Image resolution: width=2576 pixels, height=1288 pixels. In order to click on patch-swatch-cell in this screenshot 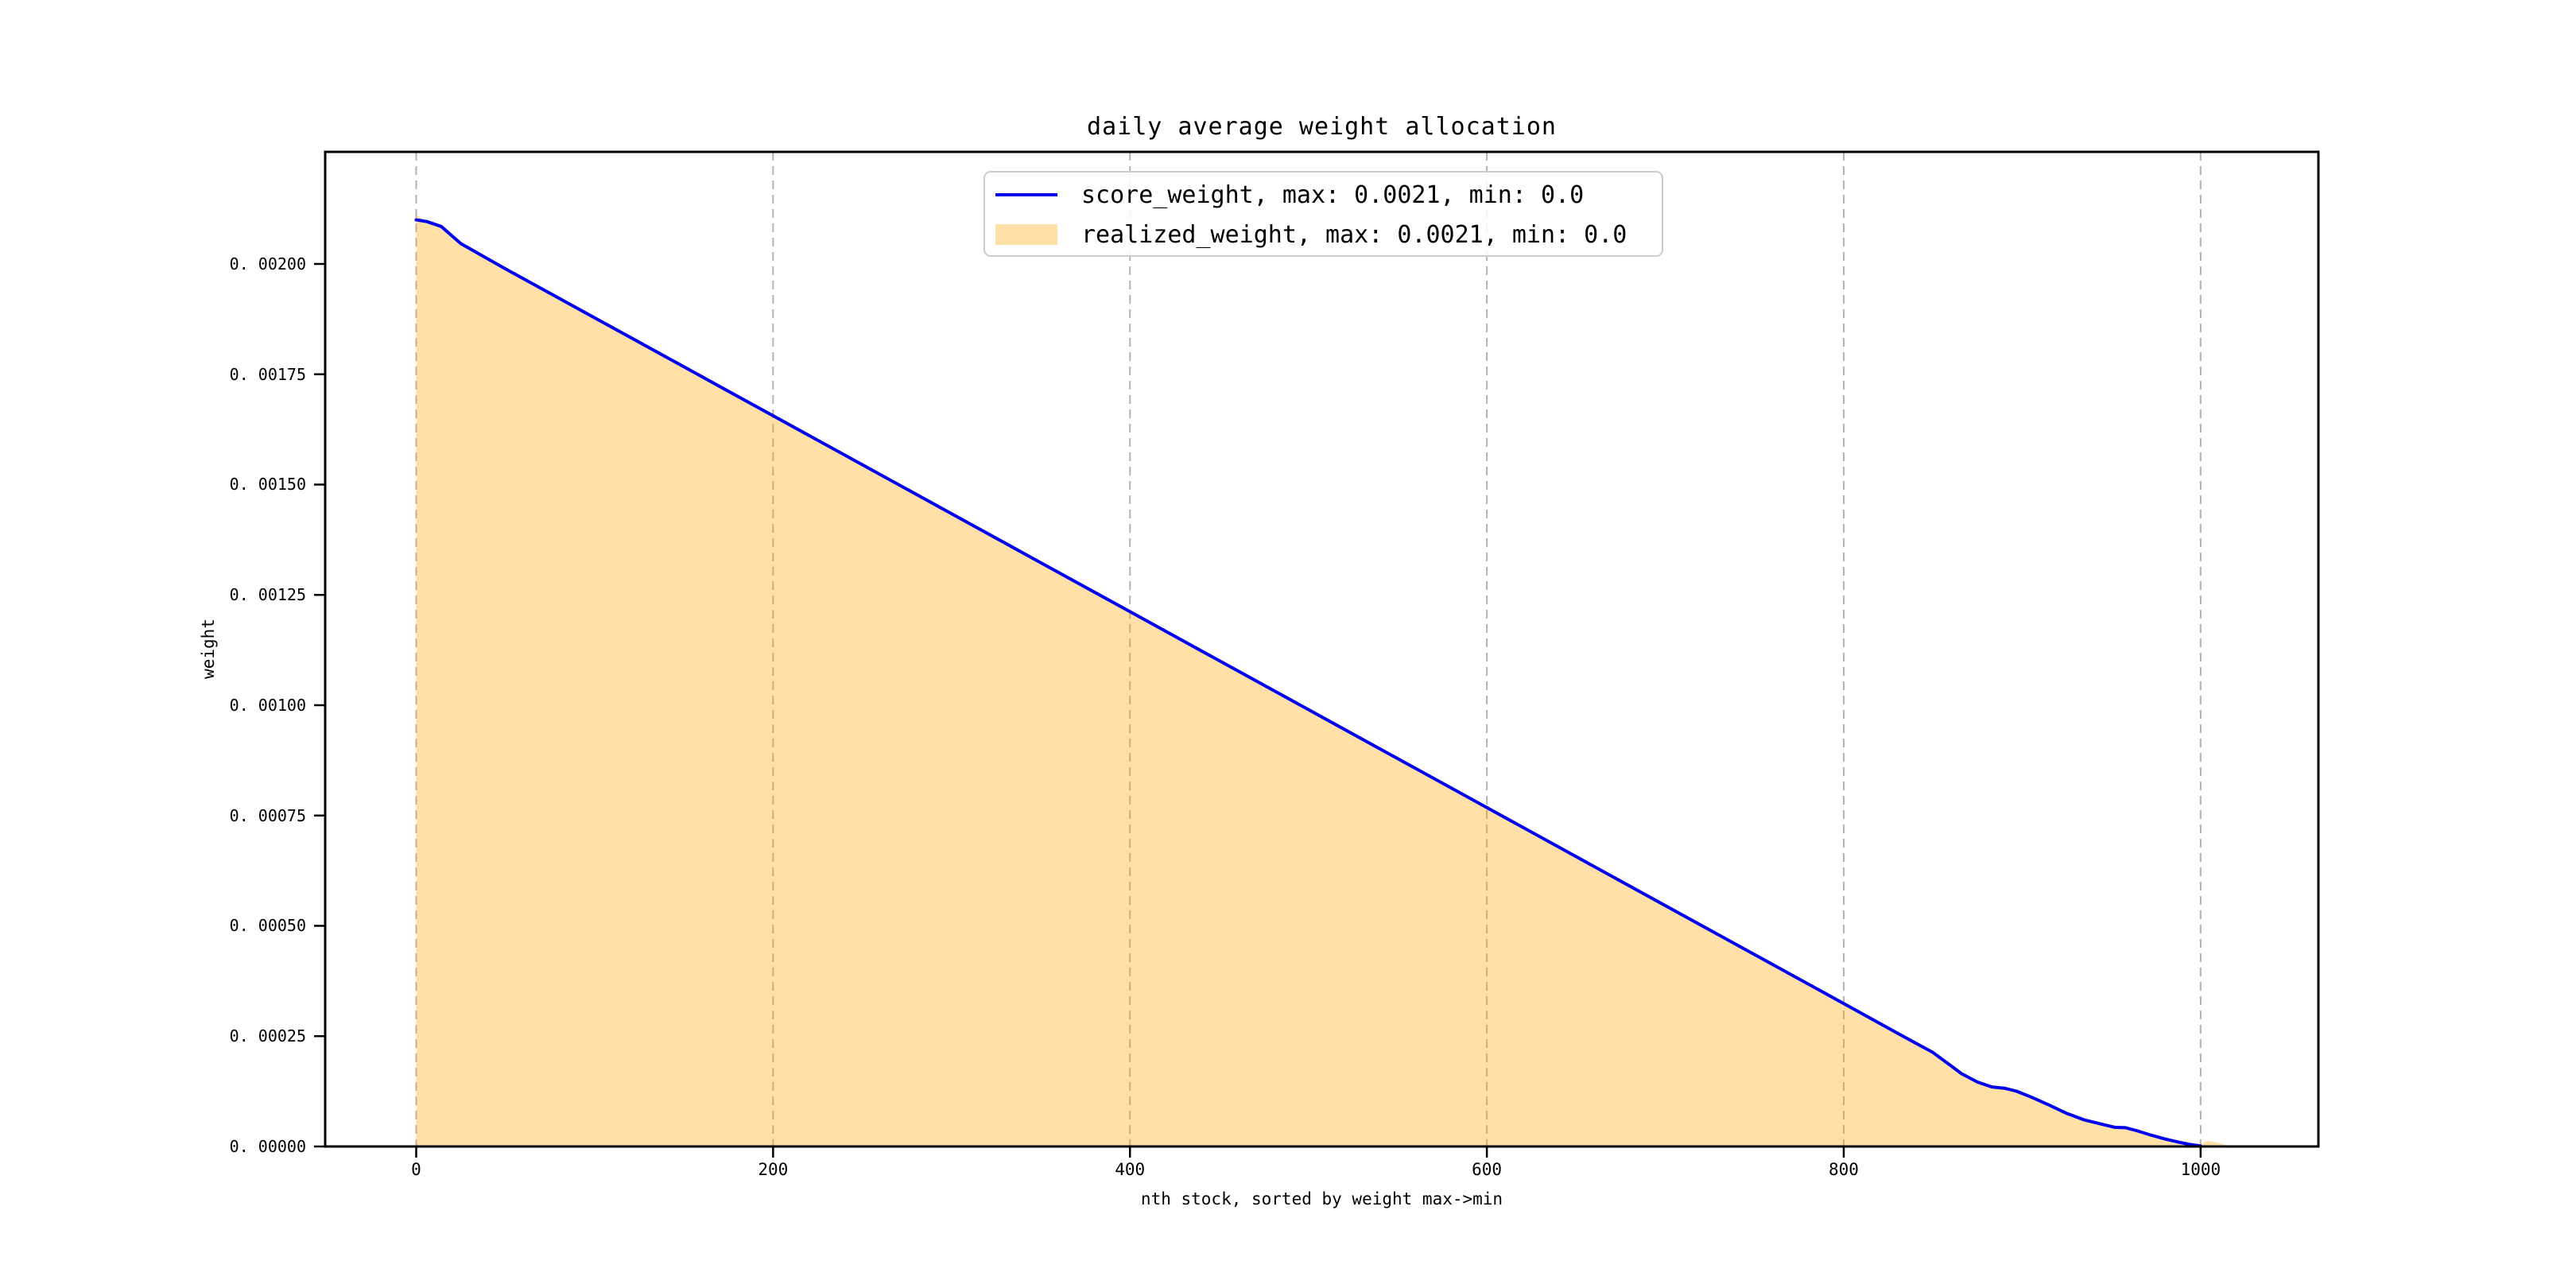, I will do `click(1026, 234)`.